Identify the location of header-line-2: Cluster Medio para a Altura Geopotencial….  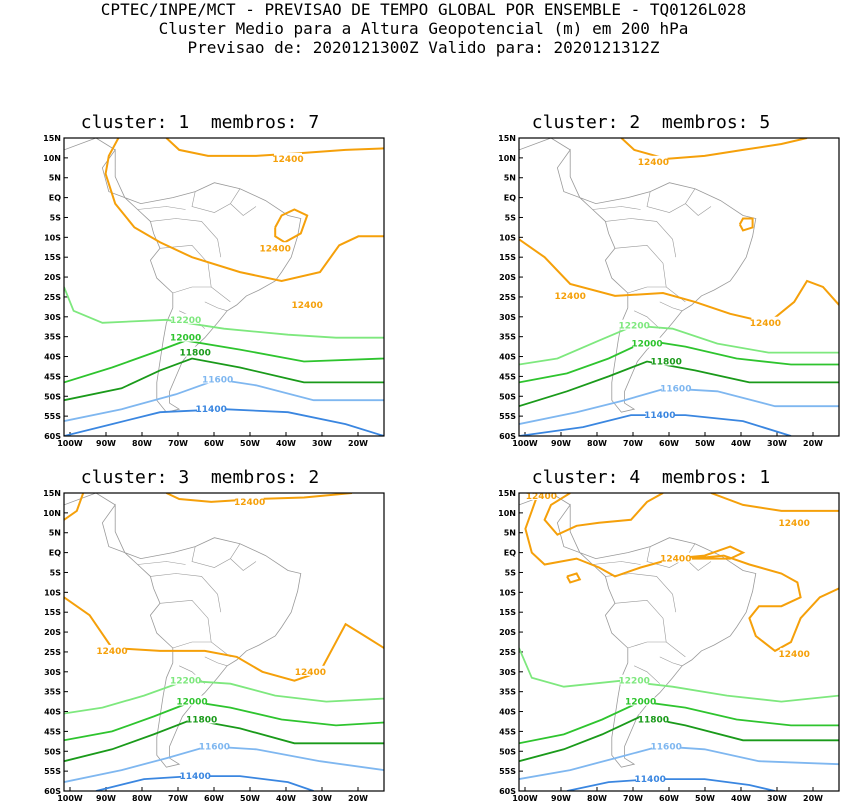
(423, 28).